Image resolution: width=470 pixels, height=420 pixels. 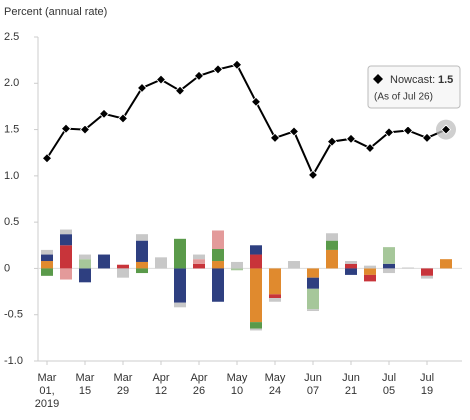 I want to click on y-tick-label: -0.5, so click(x=13, y=315).